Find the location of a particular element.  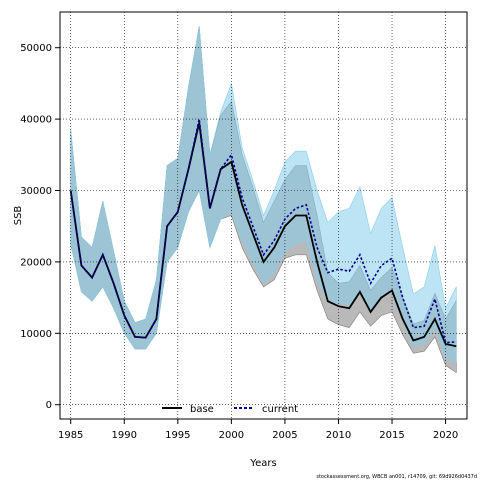

legend-label-base: base is located at coordinates (202, 409).